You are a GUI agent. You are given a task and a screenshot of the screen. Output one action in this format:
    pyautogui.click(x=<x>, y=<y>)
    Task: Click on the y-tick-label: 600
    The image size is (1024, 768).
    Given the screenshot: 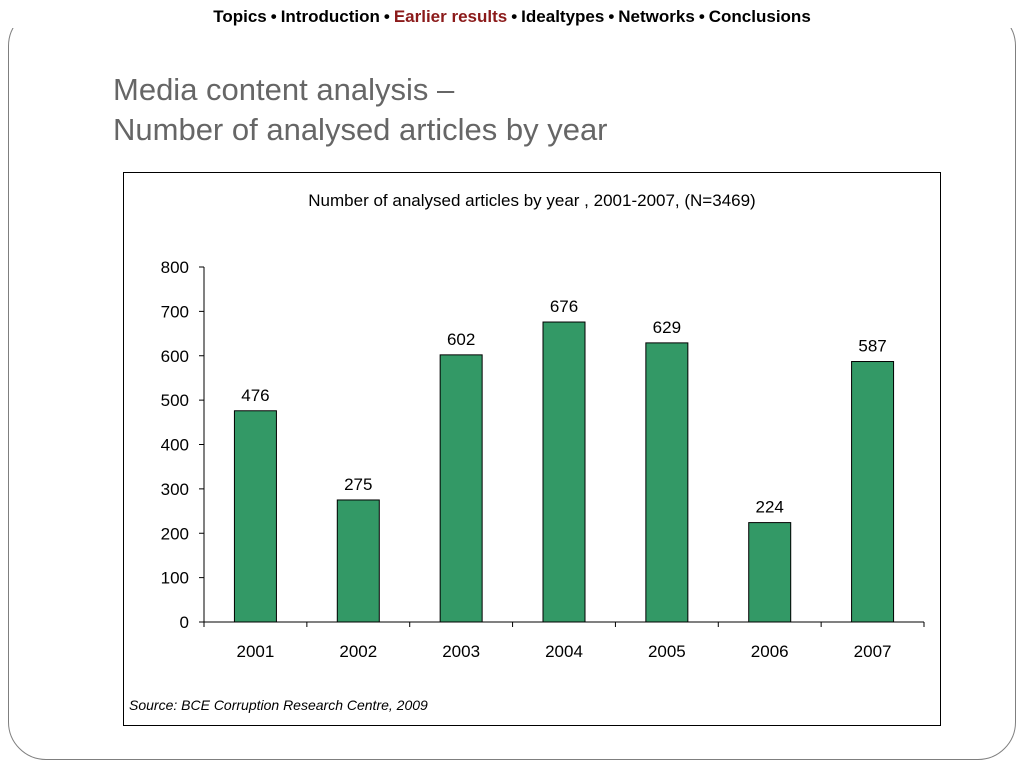 What is the action you would take?
    pyautogui.click(x=175, y=356)
    